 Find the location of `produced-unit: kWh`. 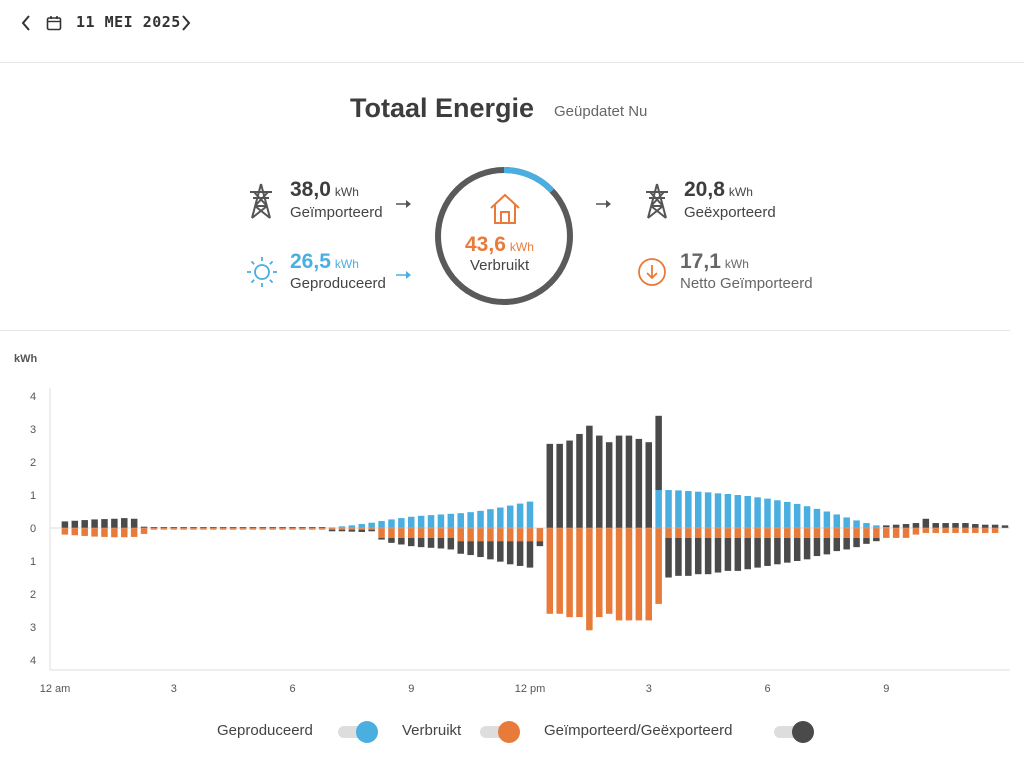

produced-unit: kWh is located at coordinates (346, 264).